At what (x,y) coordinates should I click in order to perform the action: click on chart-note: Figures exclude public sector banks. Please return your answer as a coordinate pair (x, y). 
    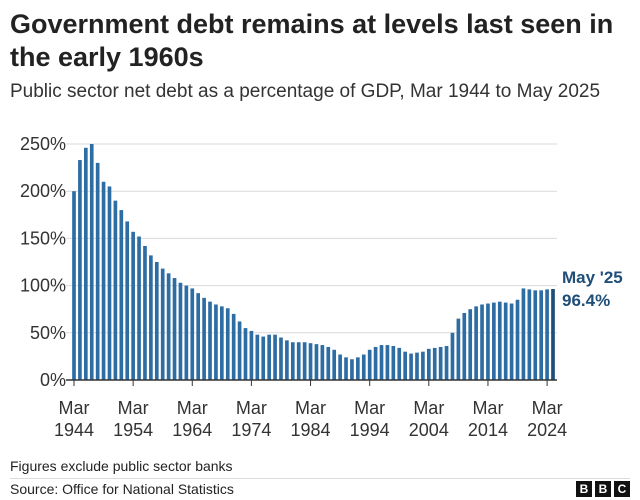
    Looking at the image, I should click on (121, 466).